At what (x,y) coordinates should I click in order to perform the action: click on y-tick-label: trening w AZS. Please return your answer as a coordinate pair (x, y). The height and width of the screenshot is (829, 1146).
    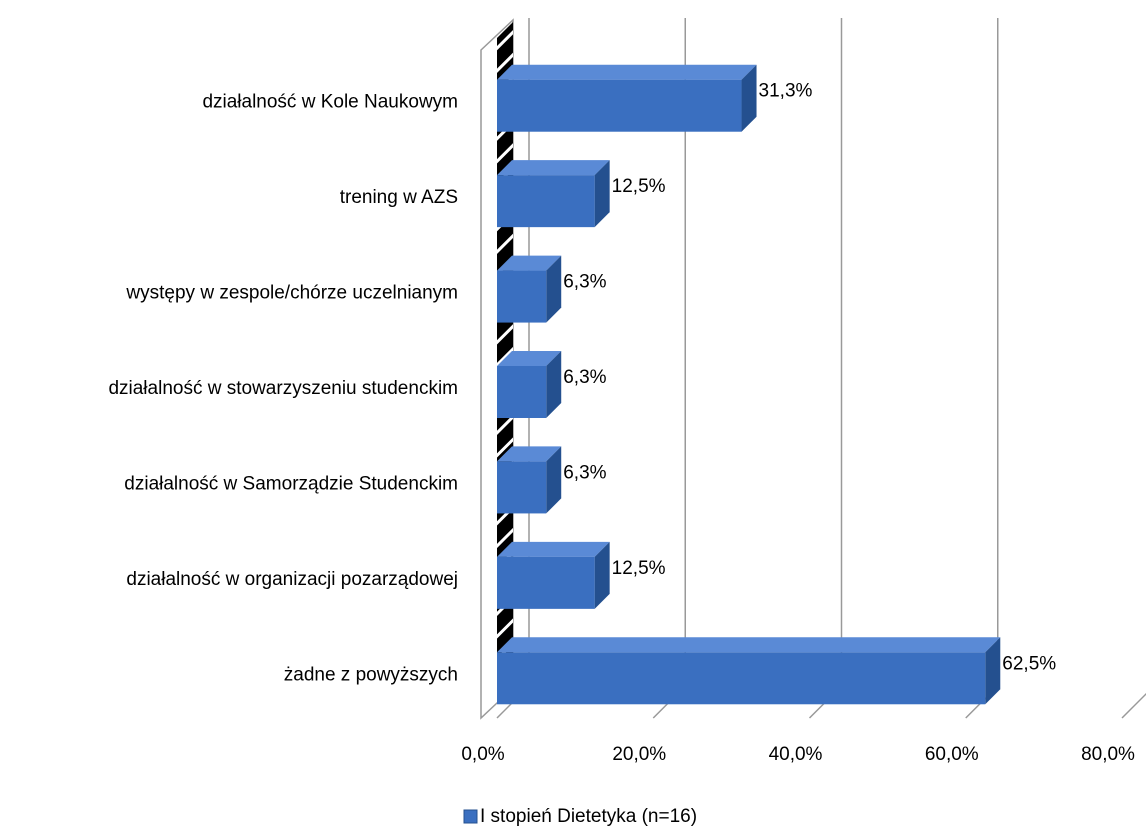
    Looking at the image, I should click on (399, 197).